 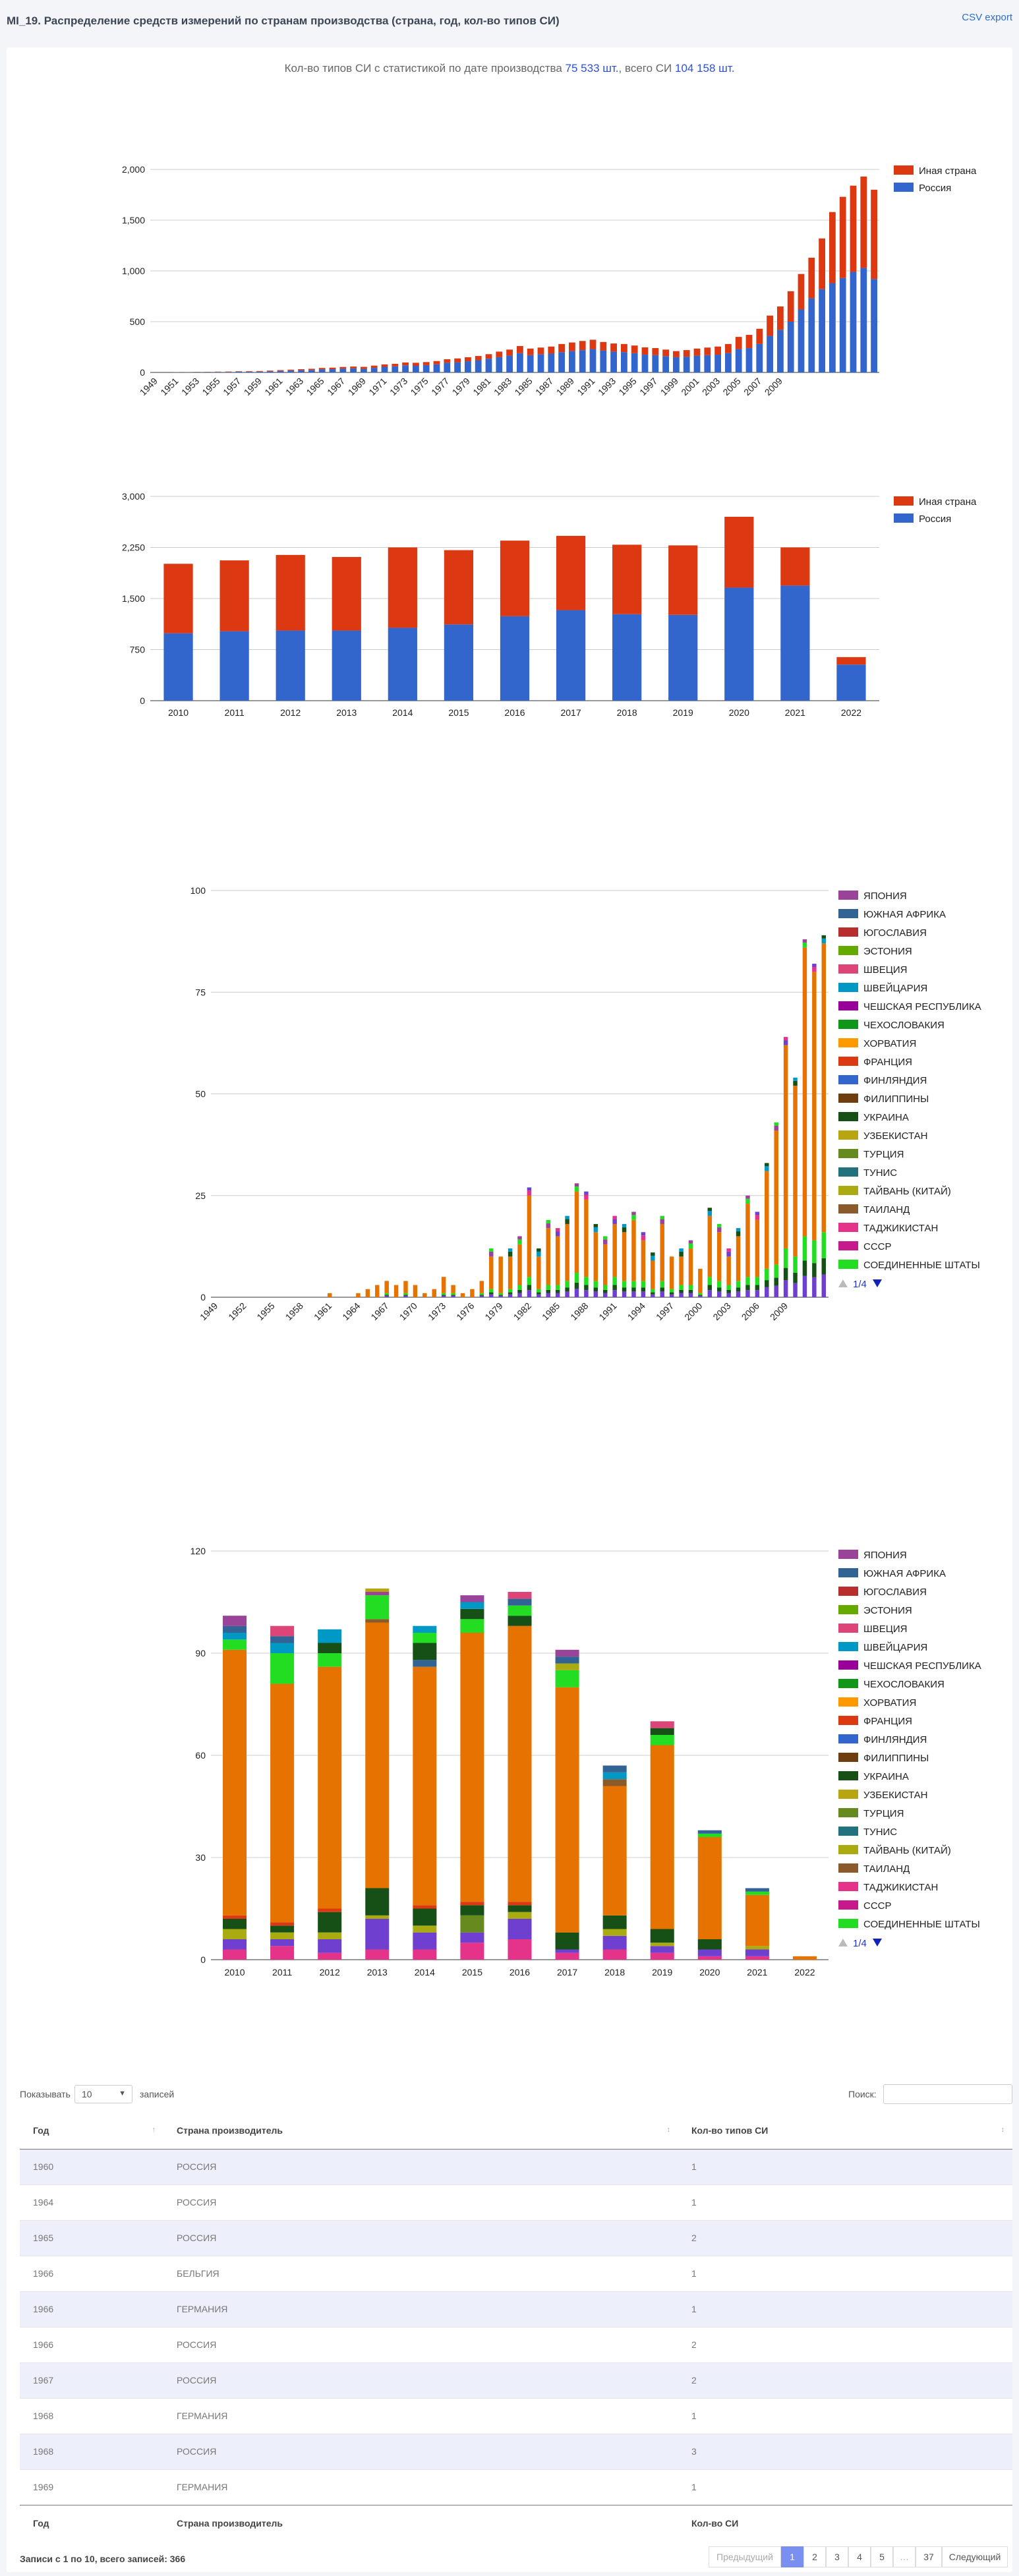 I want to click on pagination-page-5: 5, so click(x=882, y=2556).